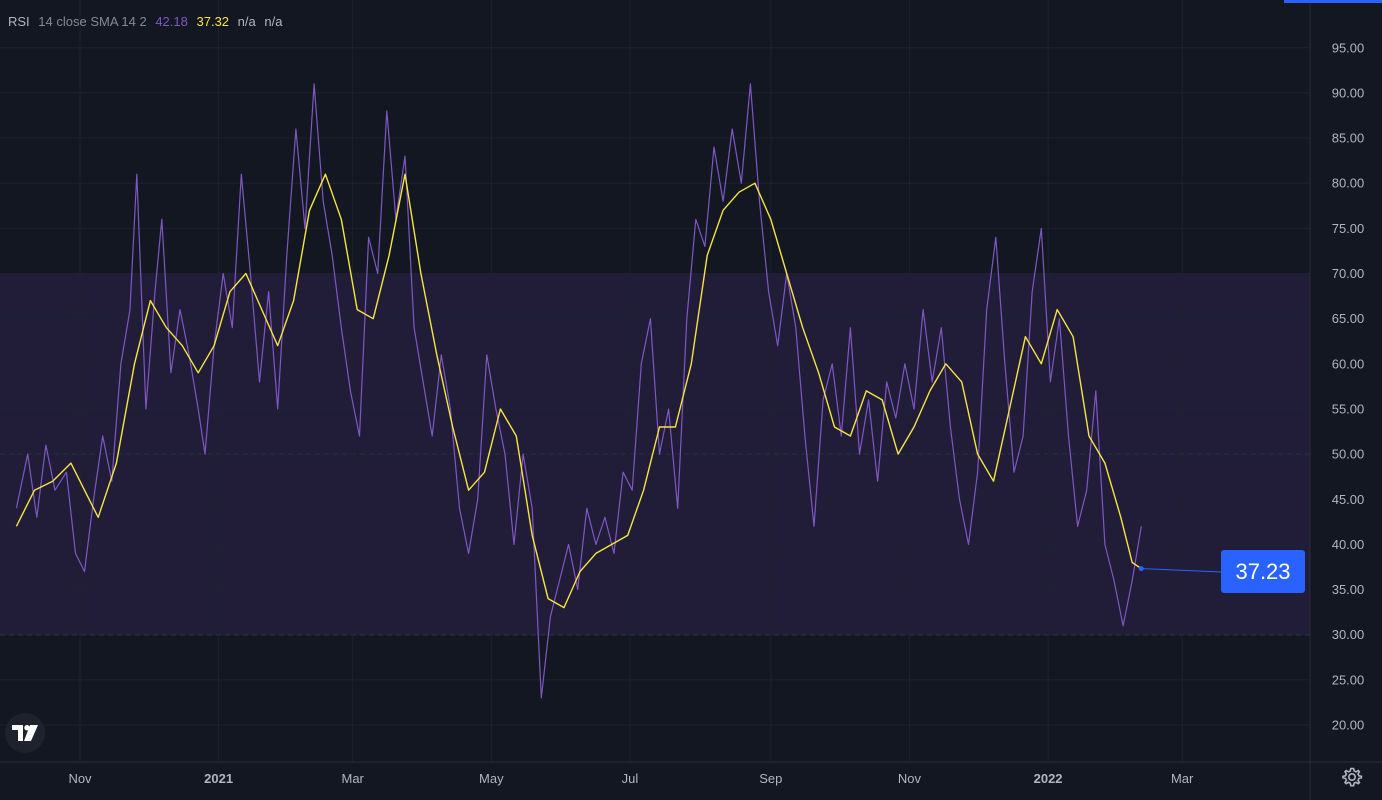  I want to click on legend-na-value-1: n/a, so click(246, 21).